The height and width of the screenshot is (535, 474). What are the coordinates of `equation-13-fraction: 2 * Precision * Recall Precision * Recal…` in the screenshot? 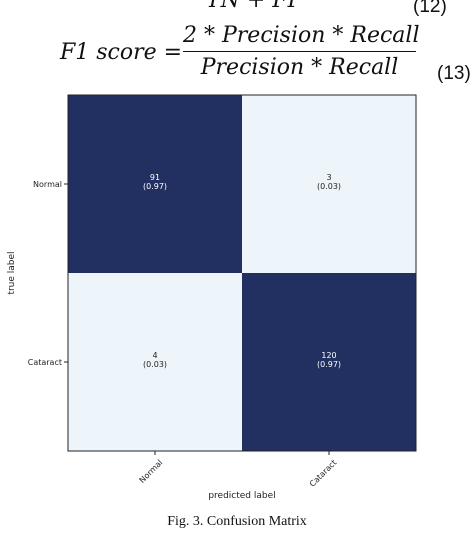 It's located at (301, 52).